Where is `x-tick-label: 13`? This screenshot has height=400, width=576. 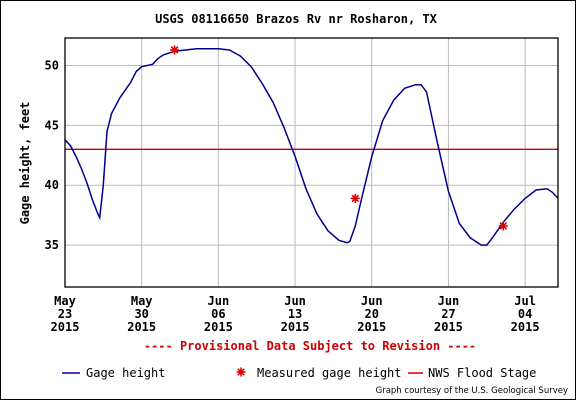 x-tick-label: 13 is located at coordinates (295, 314).